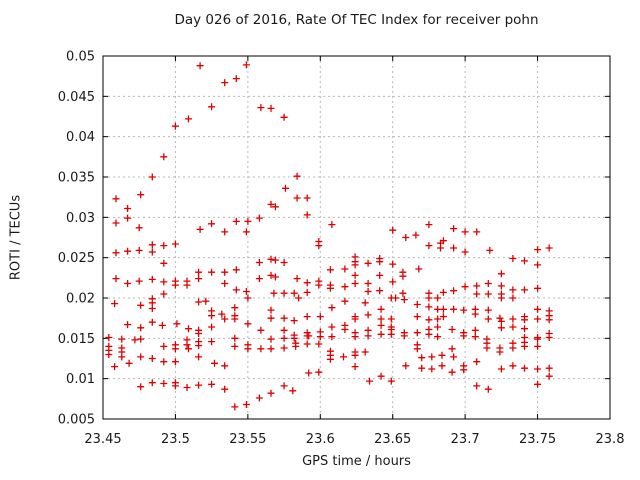 Image resolution: width=640 pixels, height=480 pixels. What do you see at coordinates (356, 461) in the screenshot?
I see `x-axis-label: GPS time / hours` at bounding box center [356, 461].